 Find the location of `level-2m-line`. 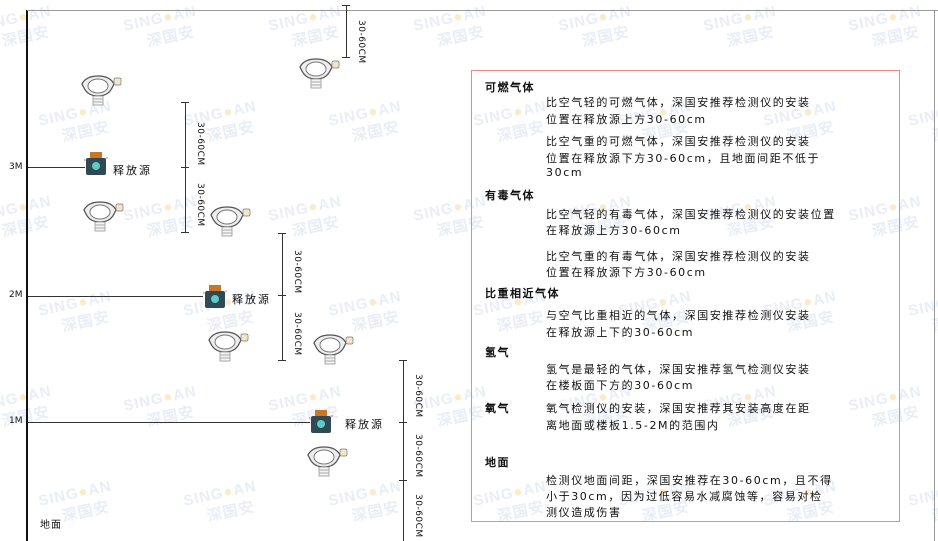

level-2m-line is located at coordinates (115, 296).